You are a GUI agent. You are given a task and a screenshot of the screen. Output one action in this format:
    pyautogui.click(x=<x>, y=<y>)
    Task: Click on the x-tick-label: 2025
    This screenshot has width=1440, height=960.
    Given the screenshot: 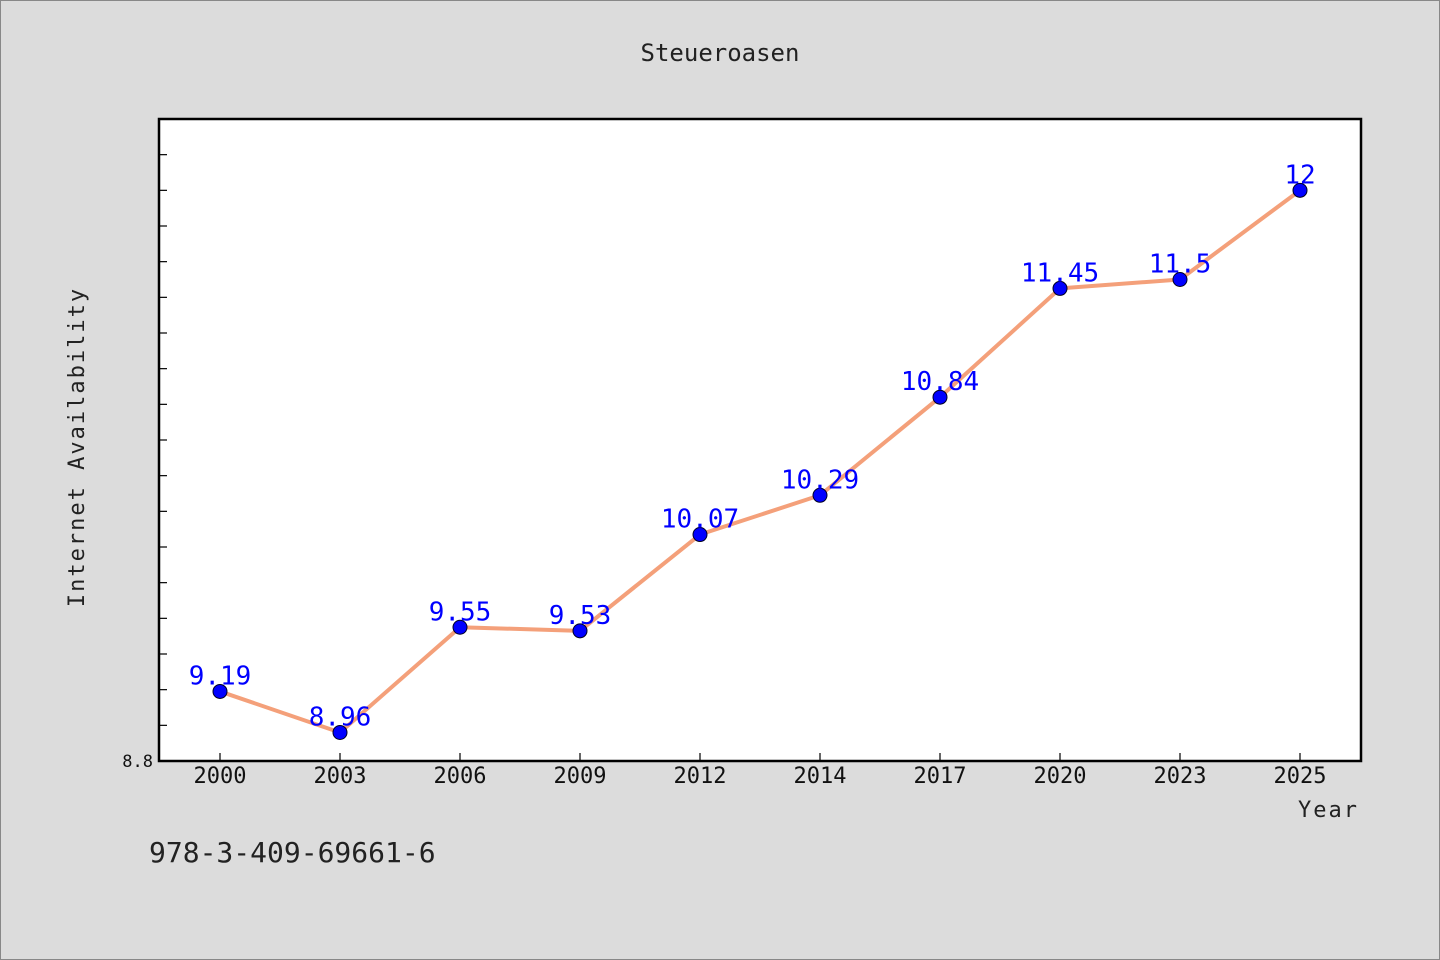 What is the action you would take?
    pyautogui.click(x=1300, y=776)
    